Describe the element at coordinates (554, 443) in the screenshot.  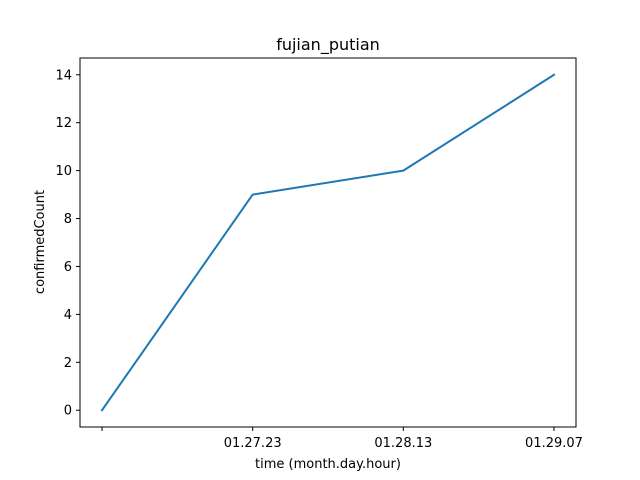
I see `x-tick-label-3: 01.29.07` at that location.